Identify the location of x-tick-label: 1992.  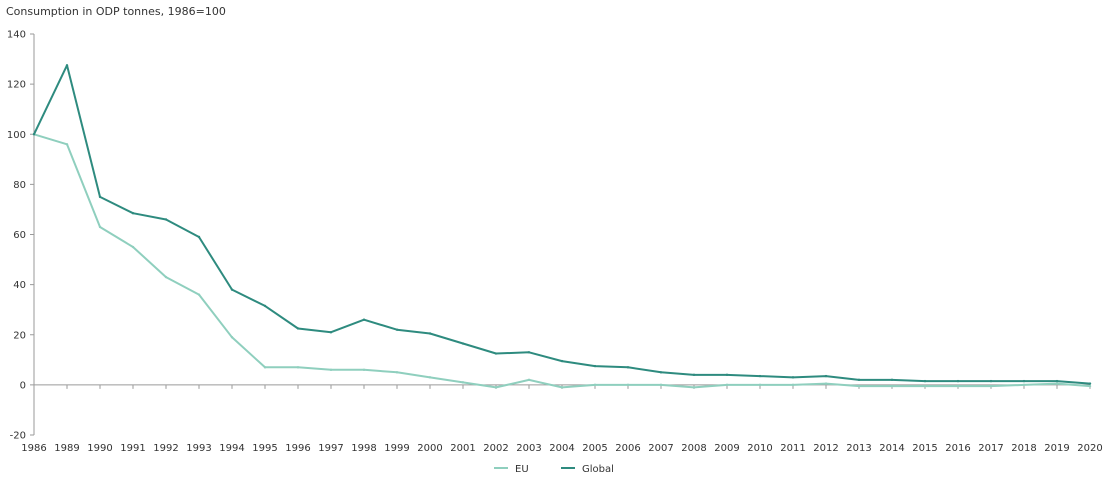
(165, 448).